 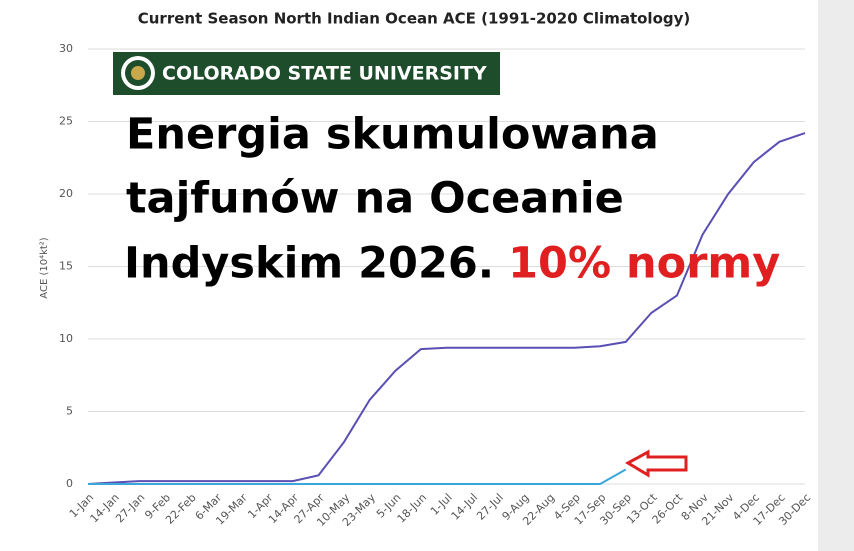 I want to click on logo-banner, so click(x=306, y=73).